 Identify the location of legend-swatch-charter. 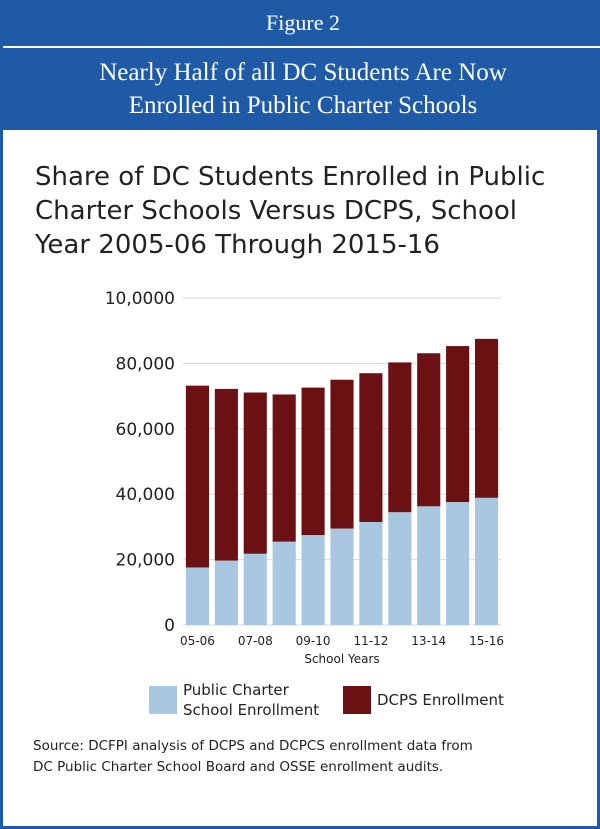
(163, 700).